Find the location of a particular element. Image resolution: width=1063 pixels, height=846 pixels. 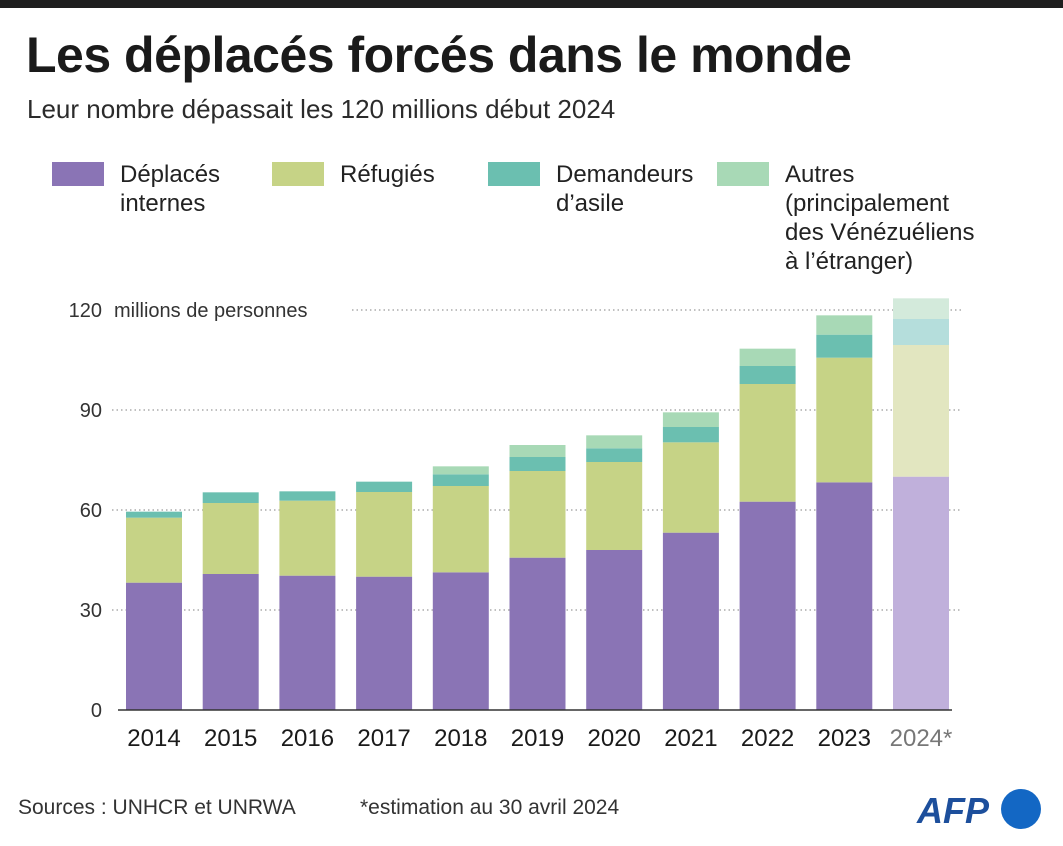

estimation-note: *estimation au 30 avril 2024 is located at coordinates (490, 807).